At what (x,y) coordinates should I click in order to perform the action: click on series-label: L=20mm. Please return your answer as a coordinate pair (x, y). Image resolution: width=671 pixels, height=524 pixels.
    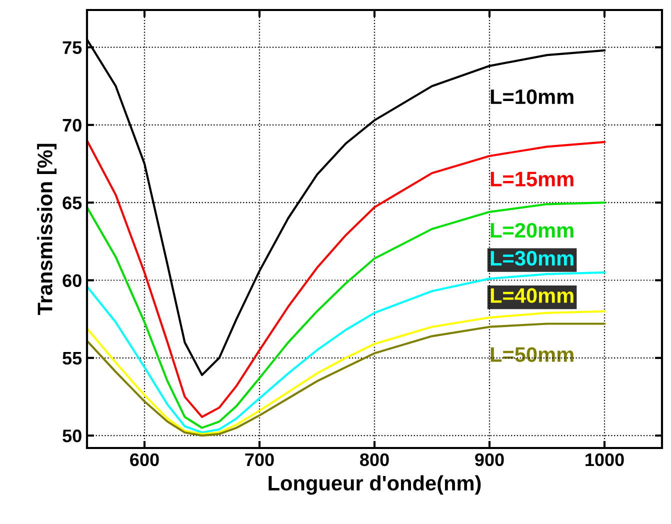
    Looking at the image, I should click on (532, 230).